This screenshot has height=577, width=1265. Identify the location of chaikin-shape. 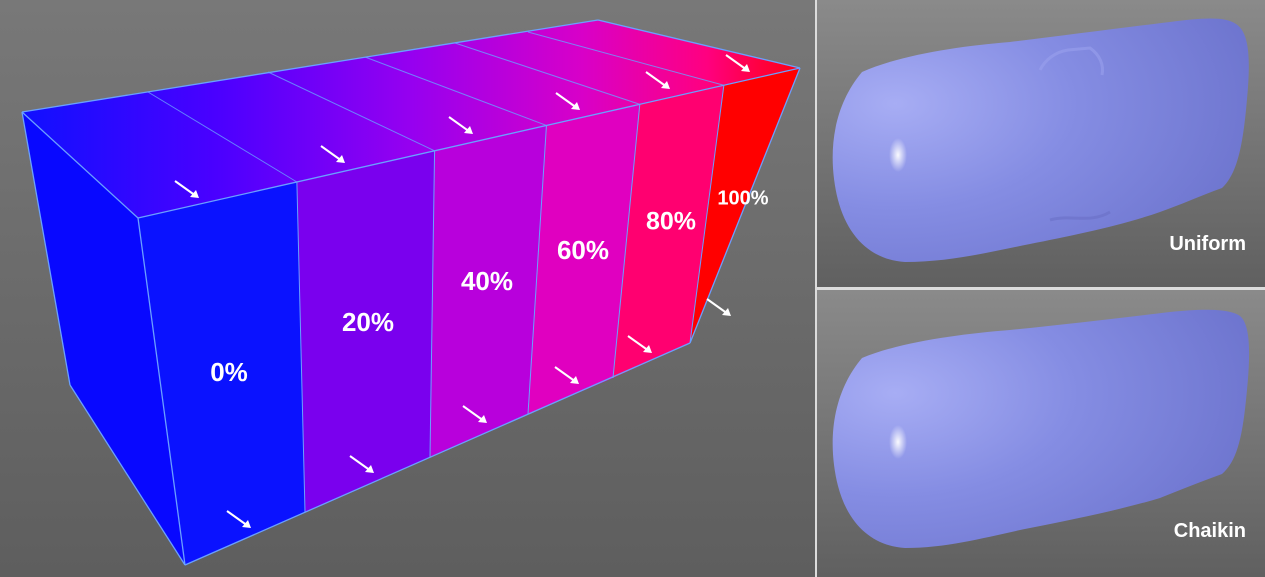
(1041, 428).